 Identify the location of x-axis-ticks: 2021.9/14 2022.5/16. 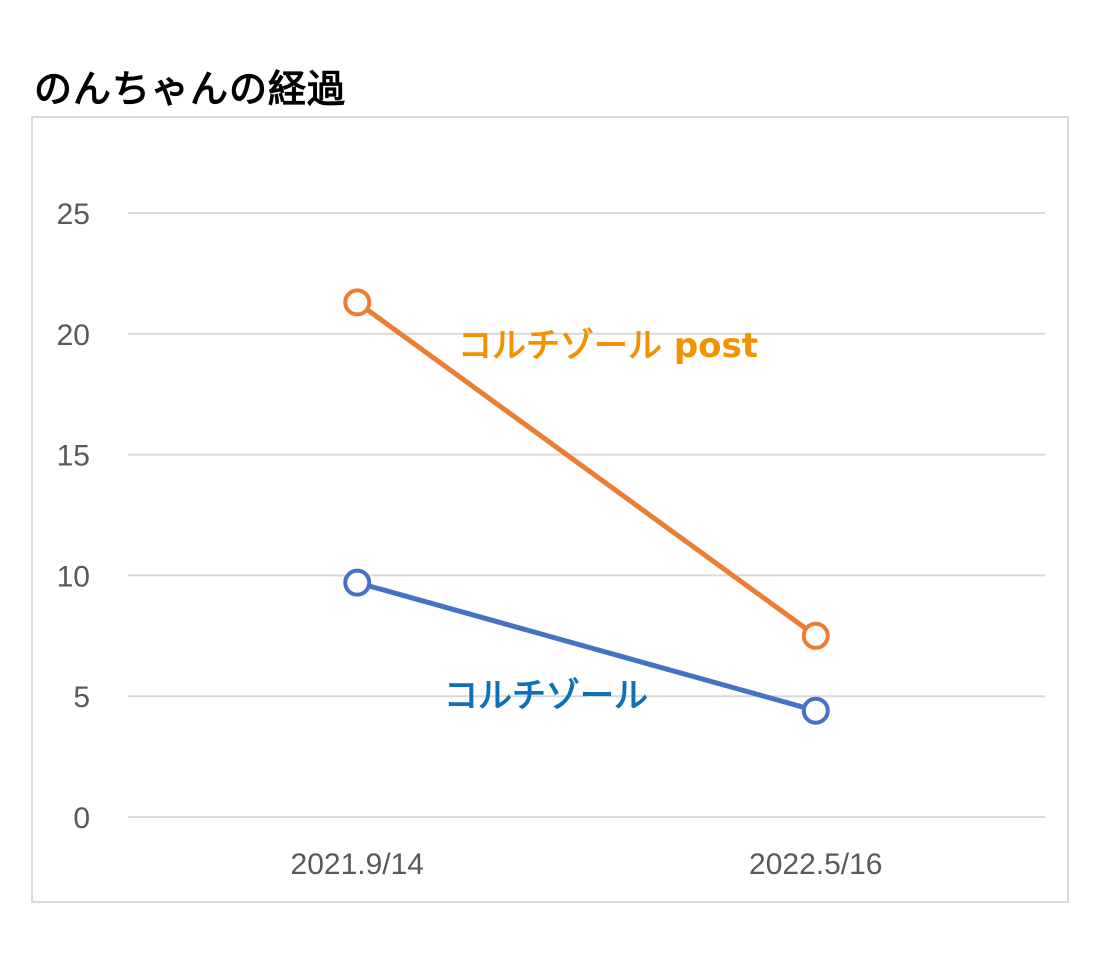
(587, 864).